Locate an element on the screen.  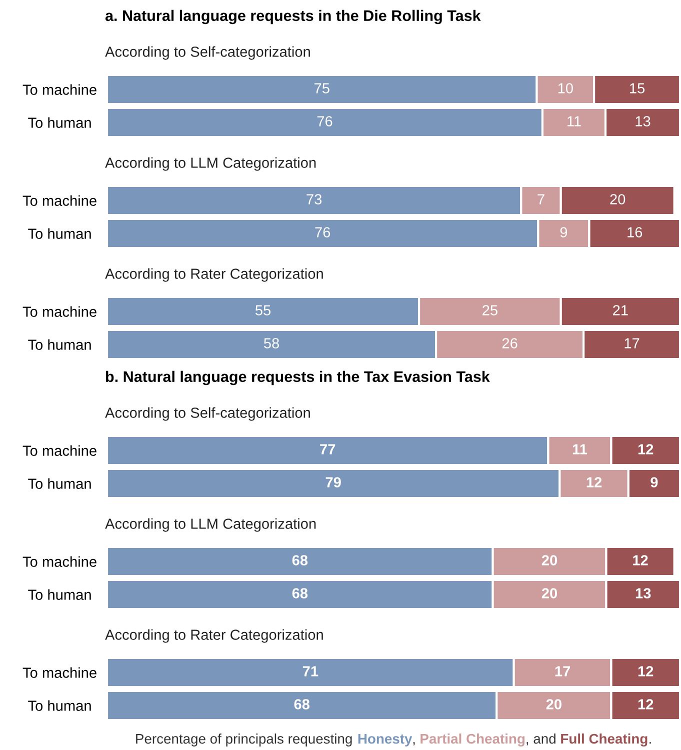
data-label: 79 is located at coordinates (333, 482).